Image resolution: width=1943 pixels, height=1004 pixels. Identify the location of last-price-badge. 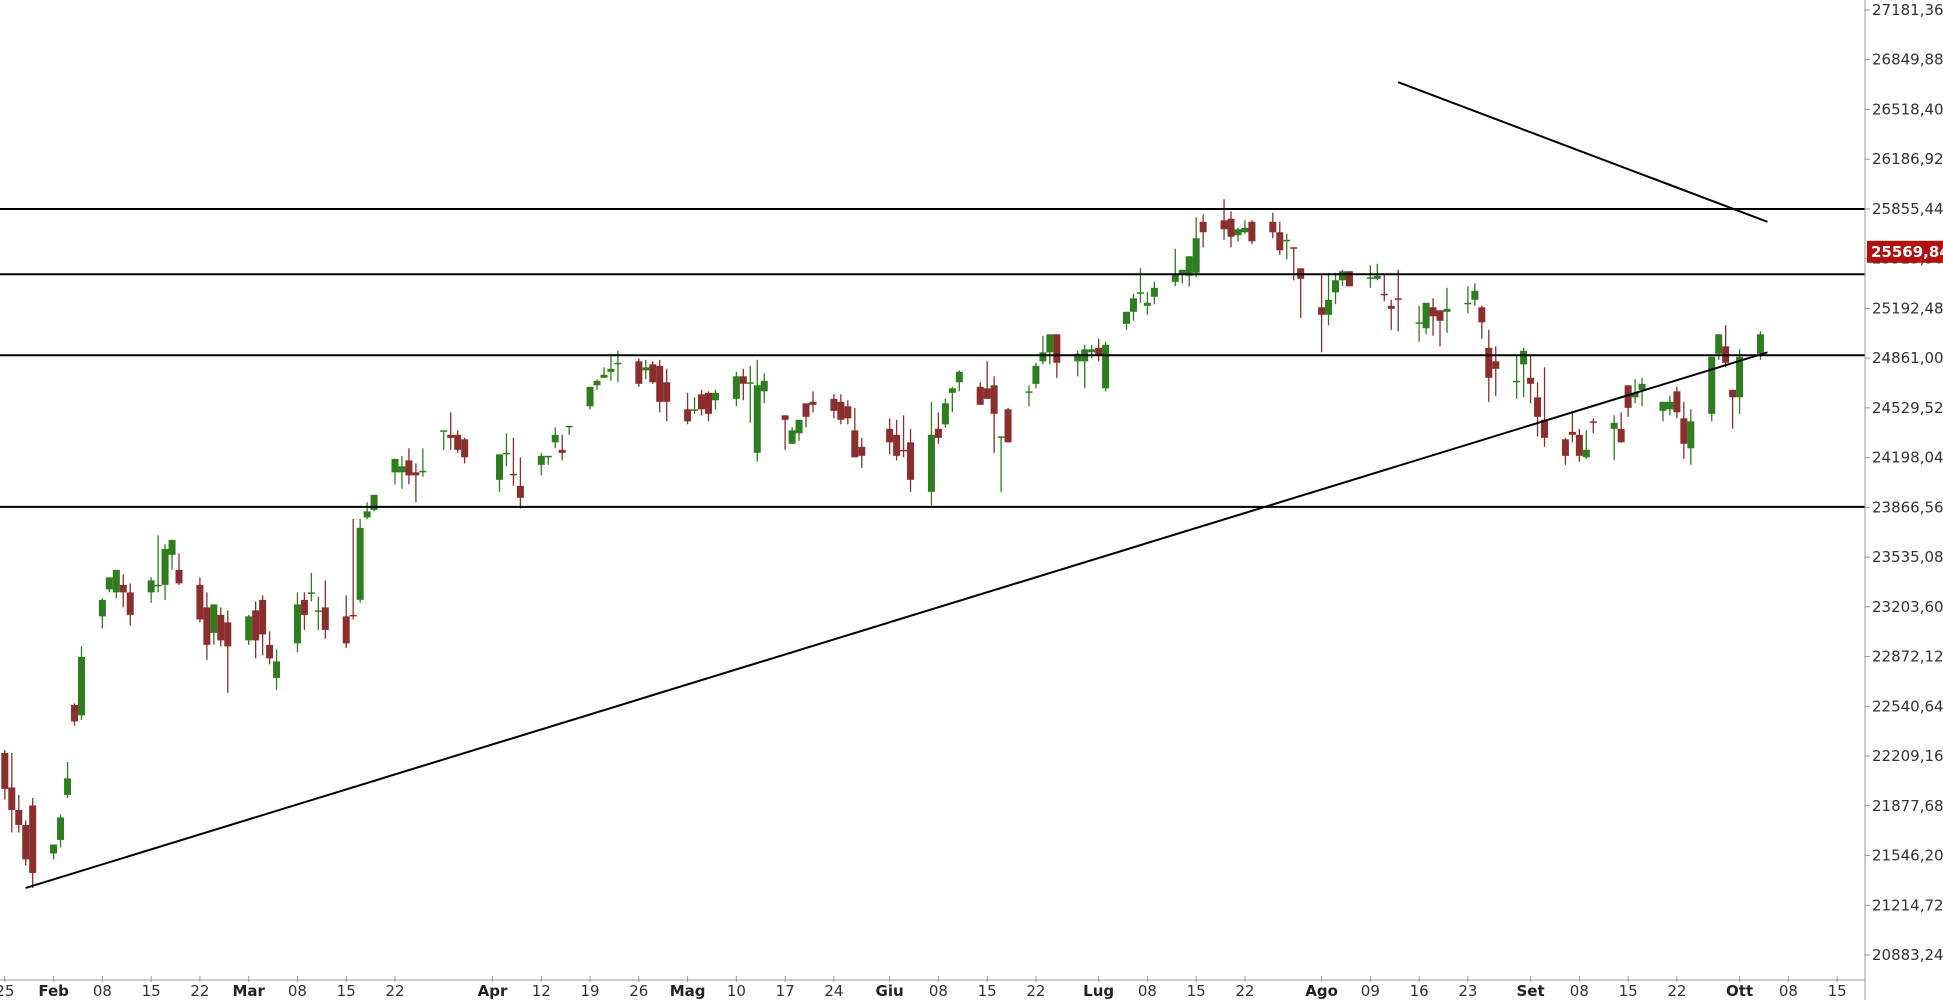
(1905, 251).